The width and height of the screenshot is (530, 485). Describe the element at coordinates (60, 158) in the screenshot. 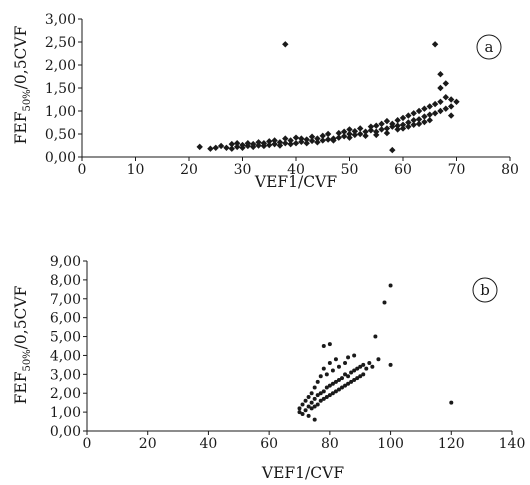

I see `y-tick-label: 0,00` at that location.